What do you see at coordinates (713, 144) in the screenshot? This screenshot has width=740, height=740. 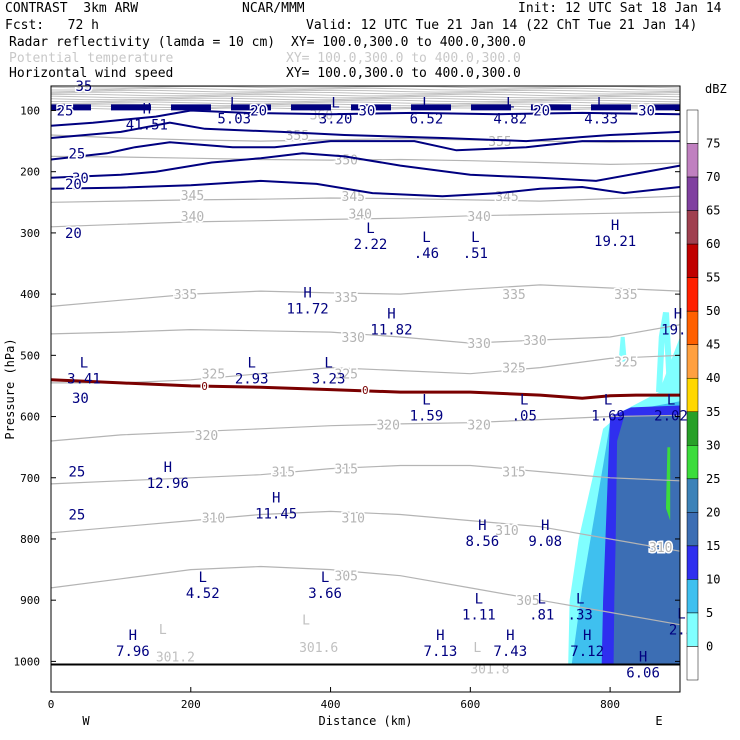 I see `colorbar-level-label: 75` at bounding box center [713, 144].